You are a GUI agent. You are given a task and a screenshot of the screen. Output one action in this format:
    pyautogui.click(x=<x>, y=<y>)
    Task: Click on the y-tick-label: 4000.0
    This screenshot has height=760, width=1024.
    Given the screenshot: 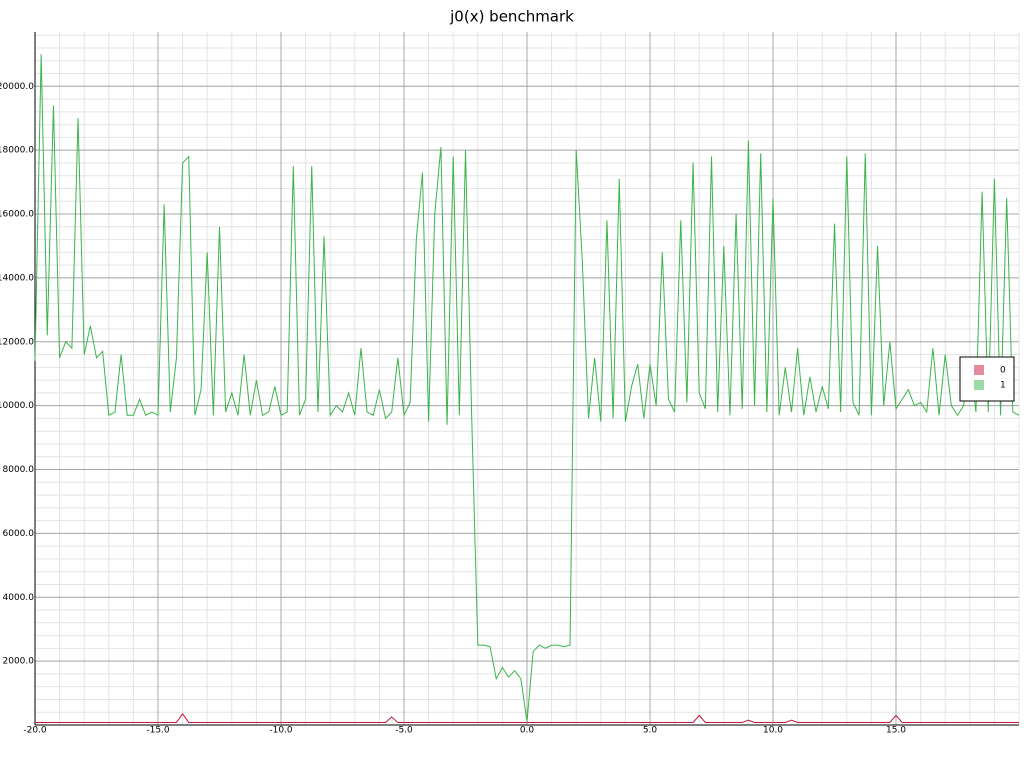 What is the action you would take?
    pyautogui.click(x=19, y=598)
    